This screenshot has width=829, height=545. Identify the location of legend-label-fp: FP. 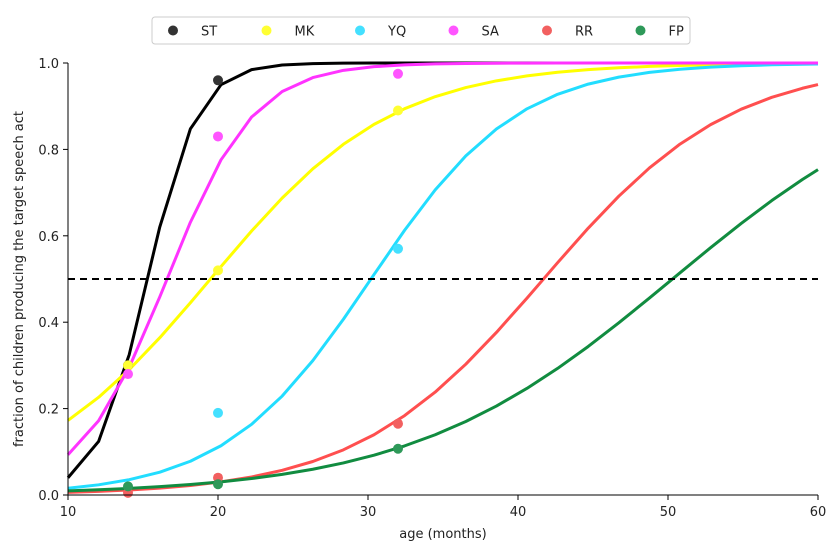
(676, 32).